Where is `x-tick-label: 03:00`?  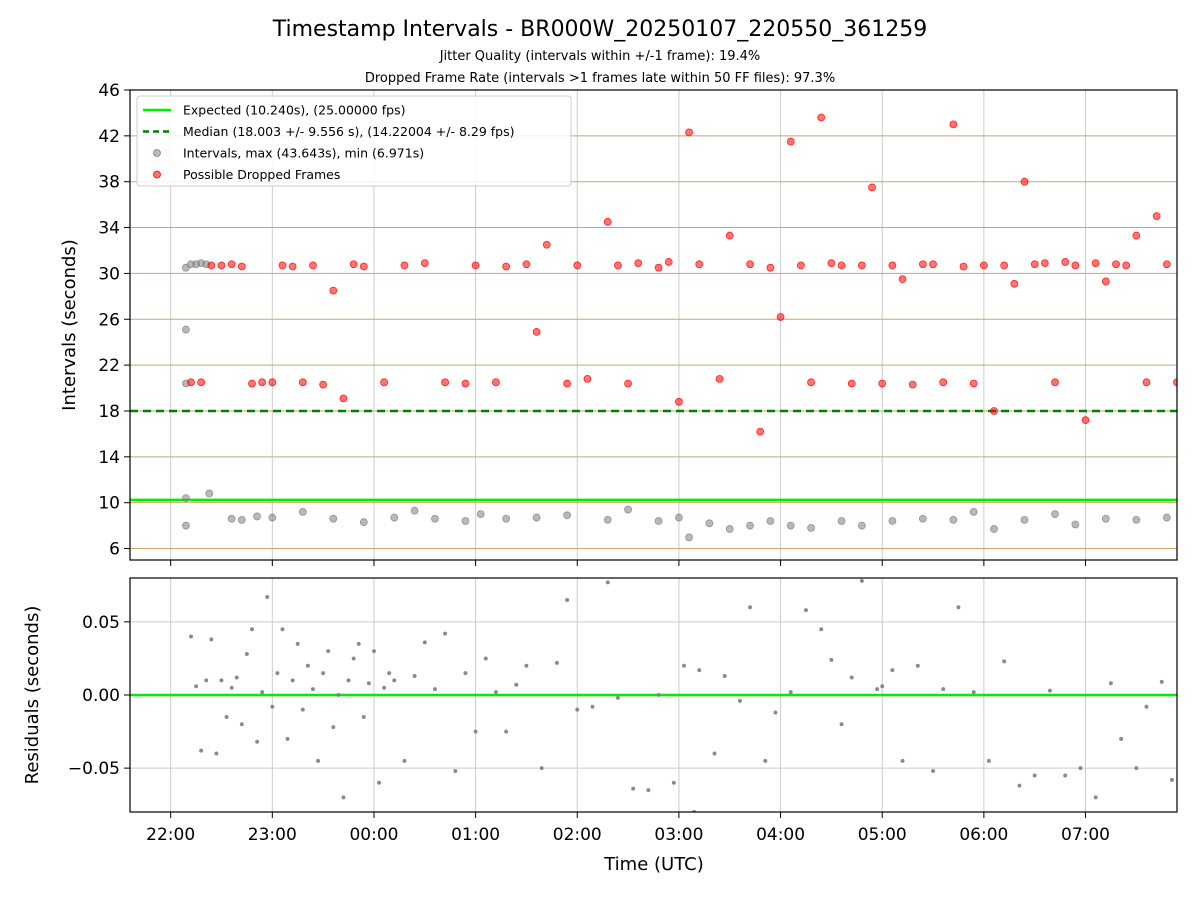 x-tick-label: 03:00 is located at coordinates (678, 835).